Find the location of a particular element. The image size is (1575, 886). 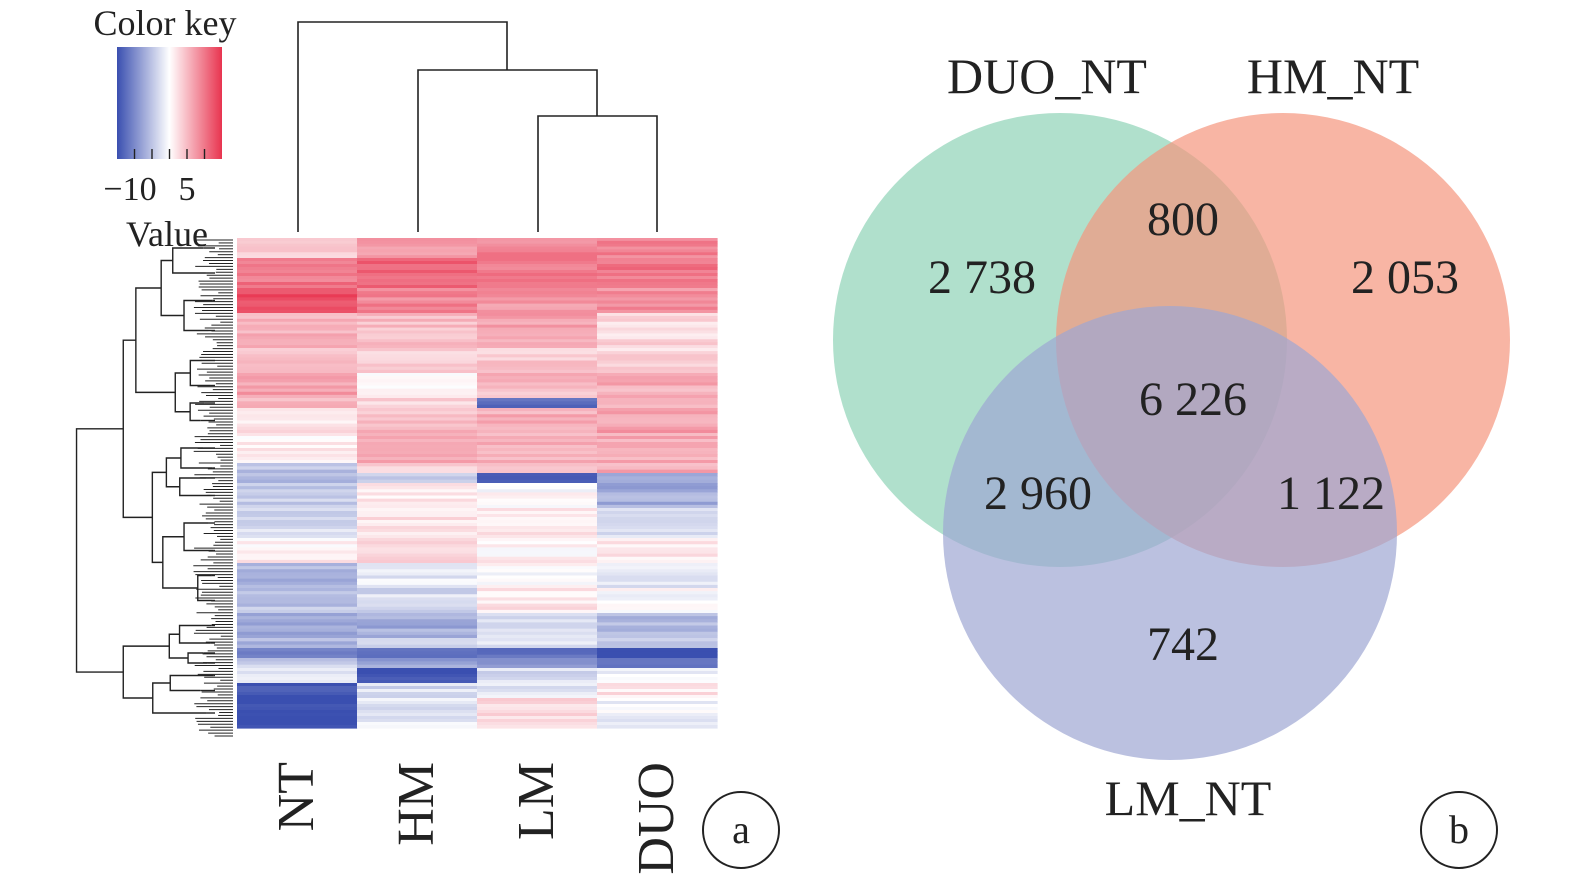

venn-set-label-hm-nt: HM_NT is located at coordinates (1333, 76).